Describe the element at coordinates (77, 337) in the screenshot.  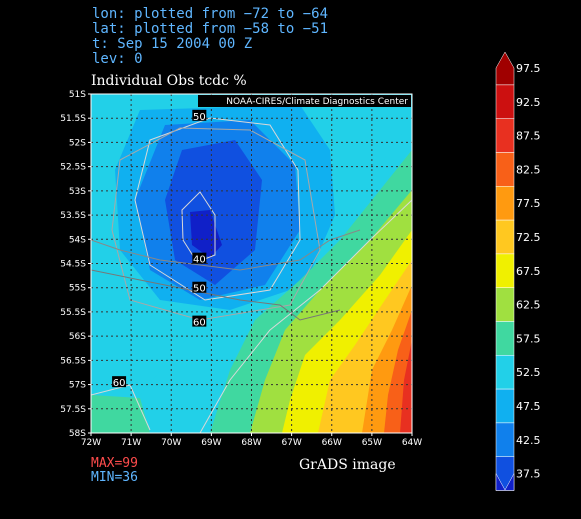
I see `y-tick-label: 56S` at that location.